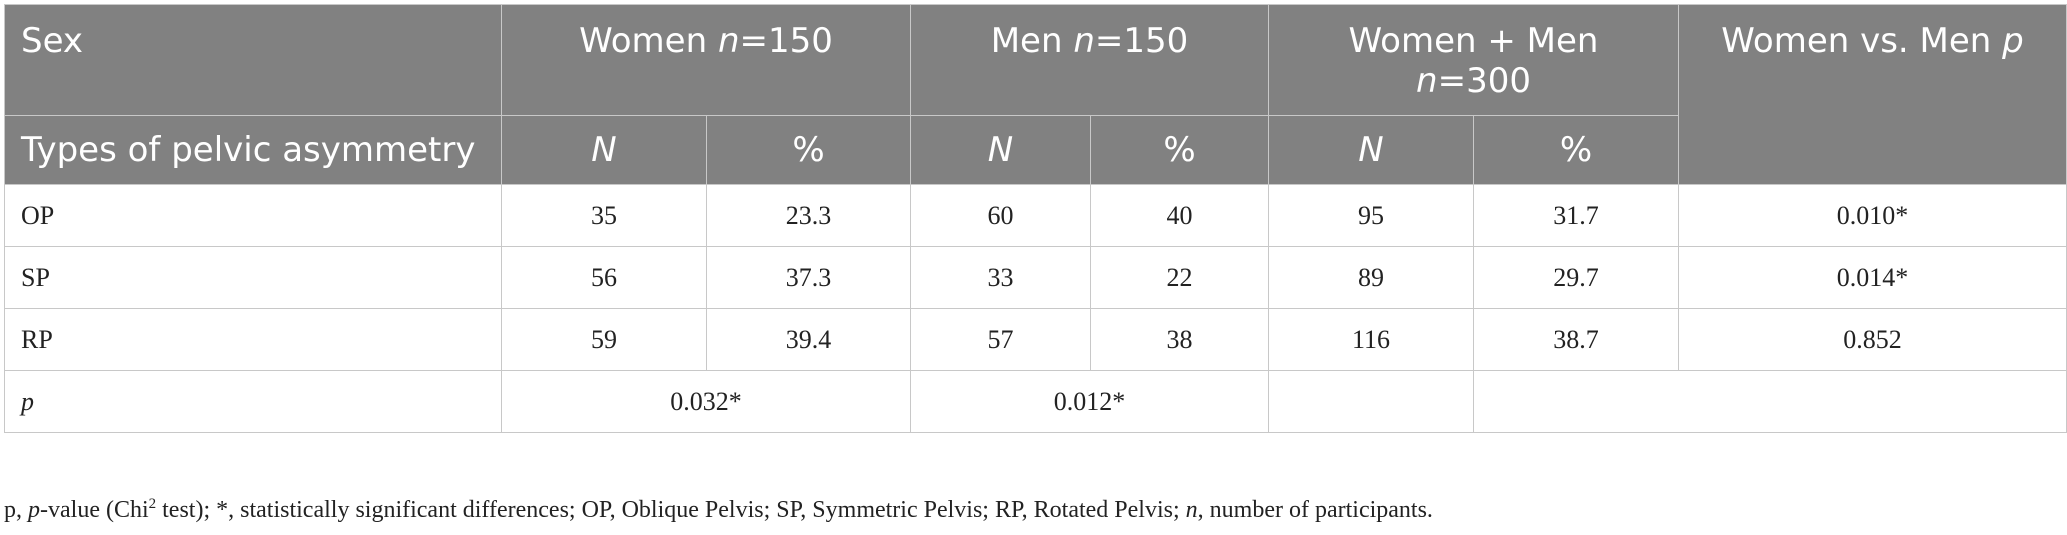  What do you see at coordinates (706, 401) in the screenshot?
I see `women-p-cell: 0.032*` at bounding box center [706, 401].